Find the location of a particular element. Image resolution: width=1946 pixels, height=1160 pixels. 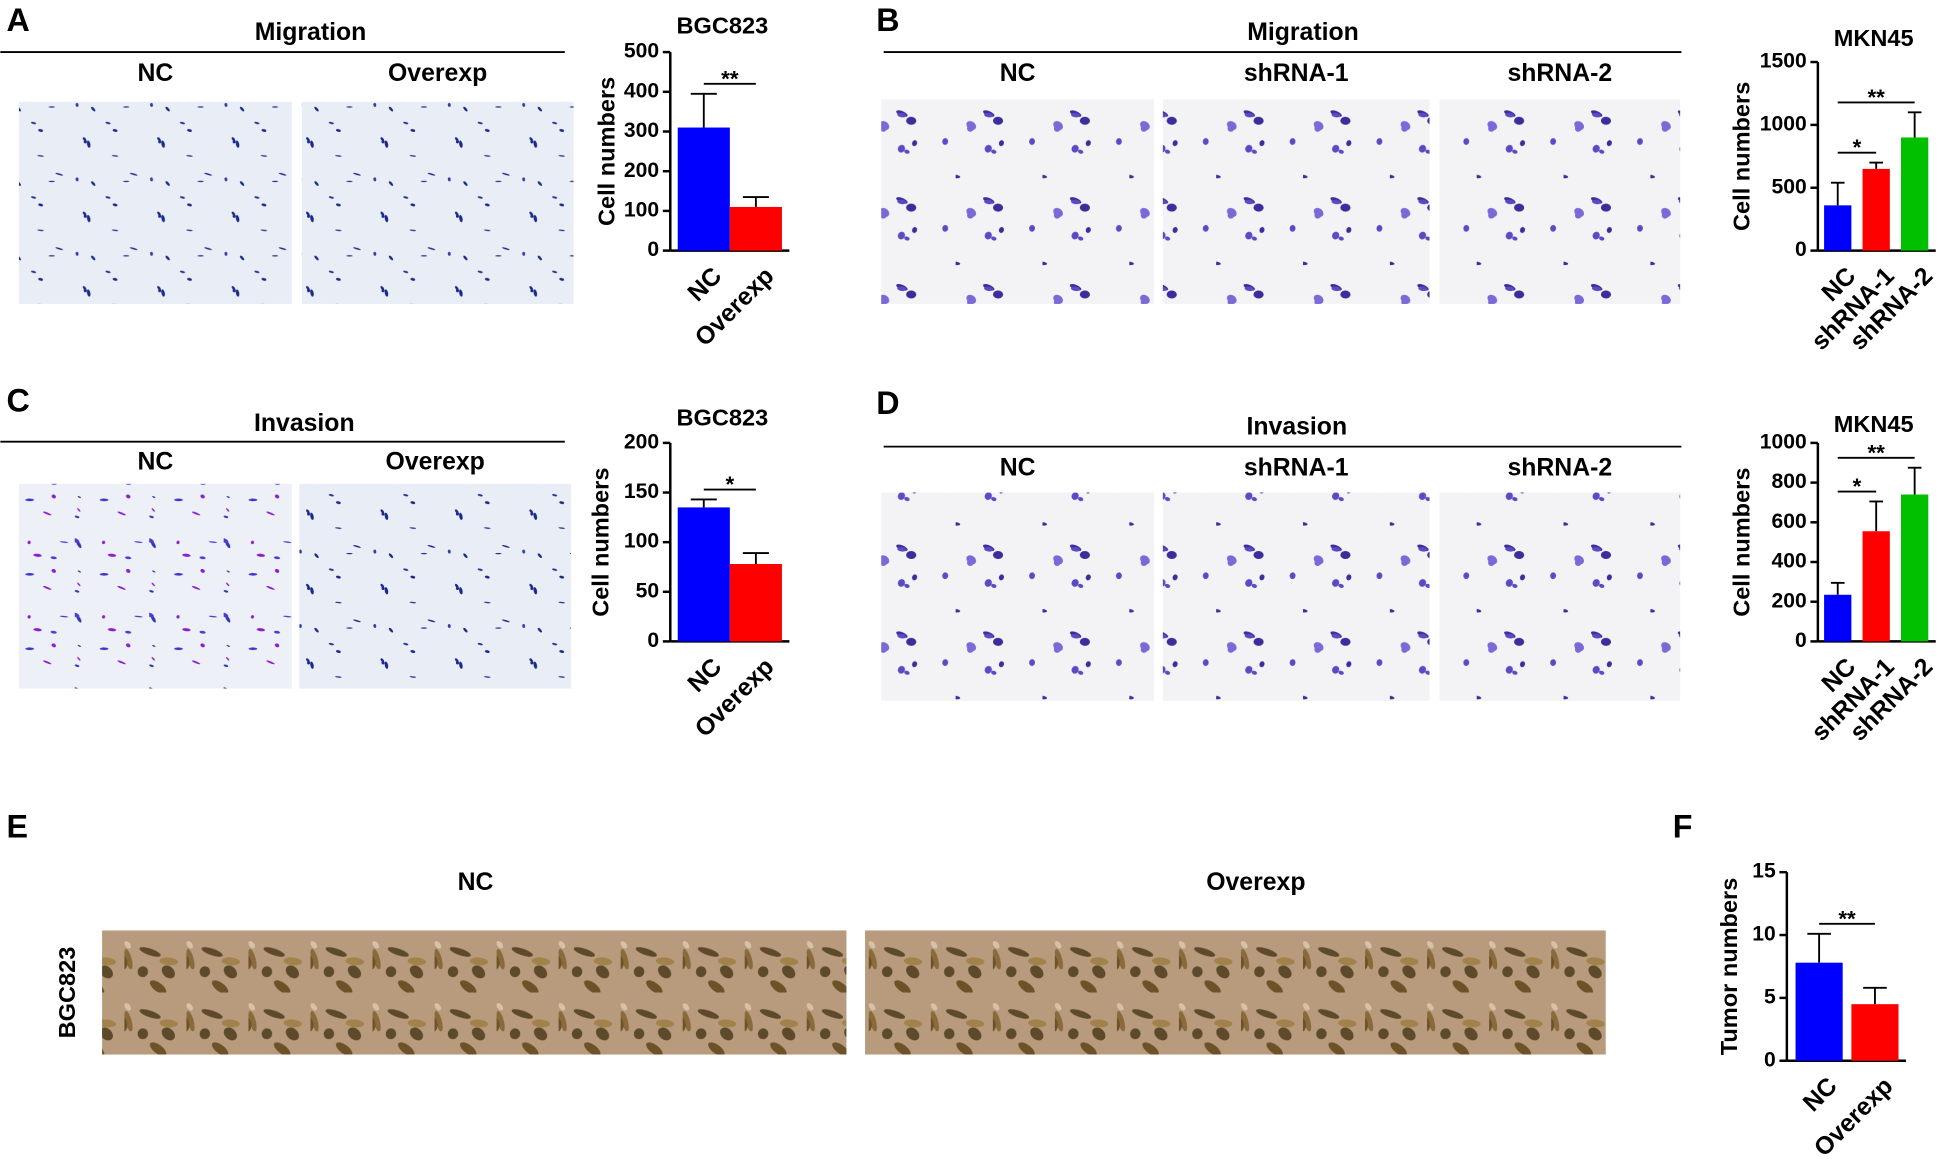

y-axis-label: Tumor numbers is located at coordinates (1729, 967).